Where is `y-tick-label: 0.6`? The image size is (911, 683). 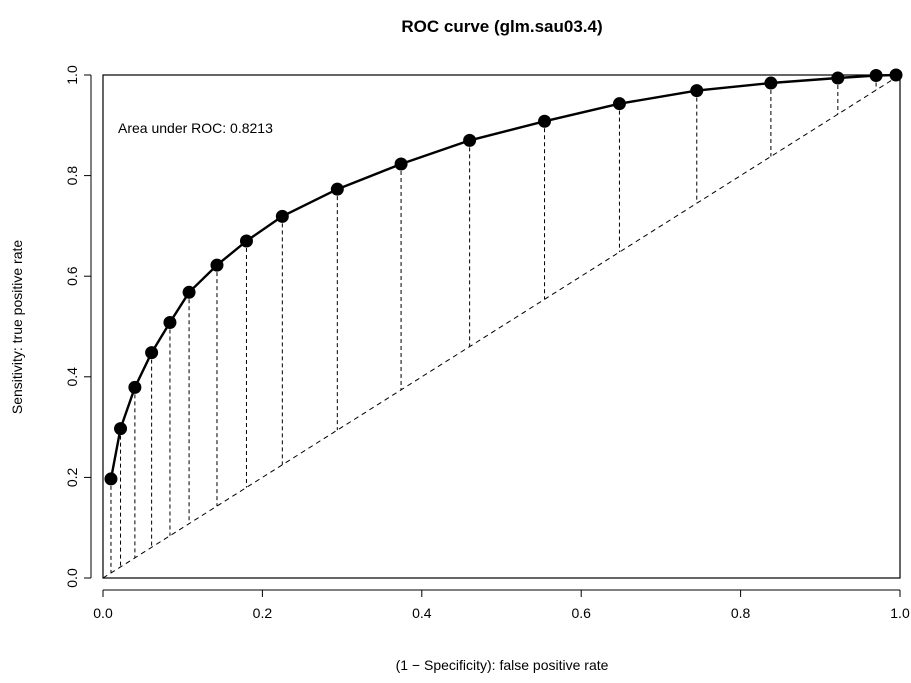 y-tick-label: 0.6 is located at coordinates (72, 276).